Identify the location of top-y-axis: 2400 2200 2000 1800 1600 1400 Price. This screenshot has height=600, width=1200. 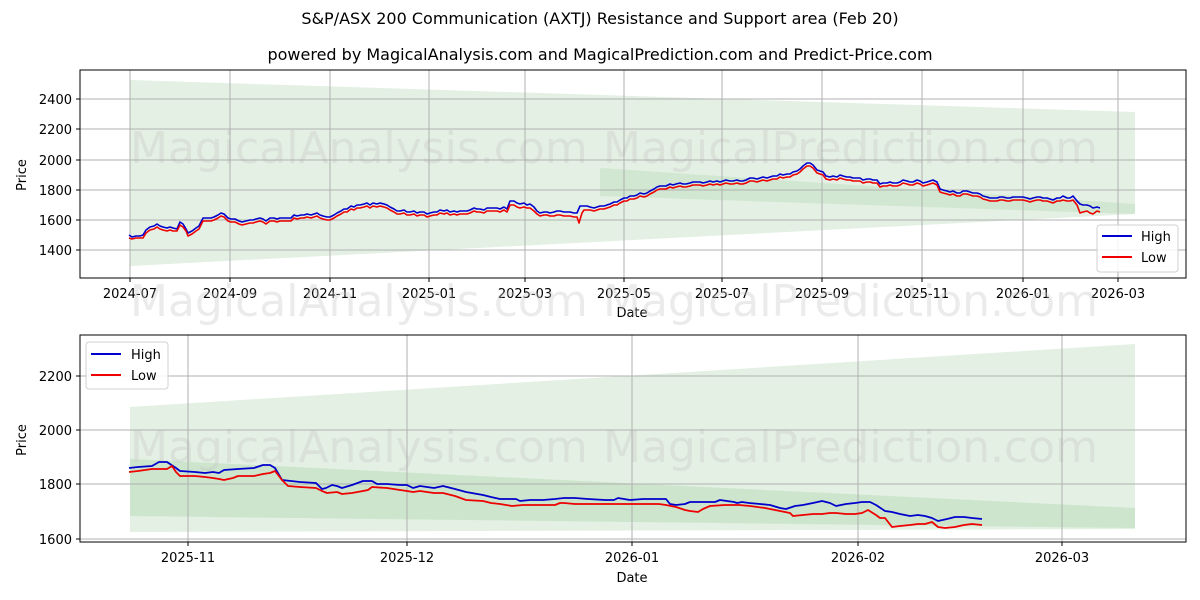
(47, 176).